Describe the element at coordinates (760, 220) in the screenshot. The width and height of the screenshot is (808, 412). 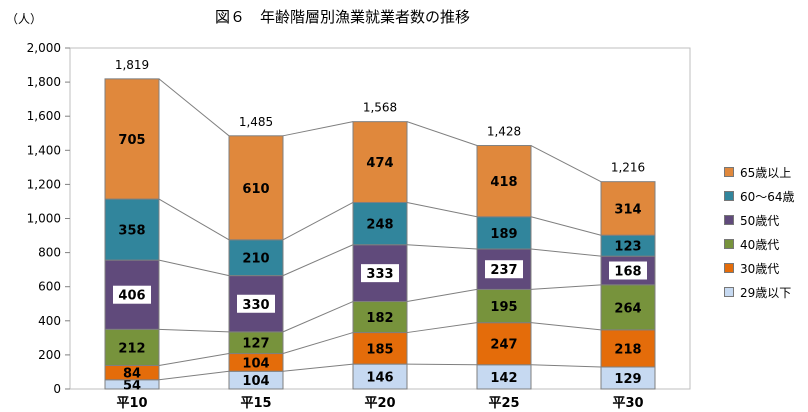
I see `legend-label: 50歳代` at that location.